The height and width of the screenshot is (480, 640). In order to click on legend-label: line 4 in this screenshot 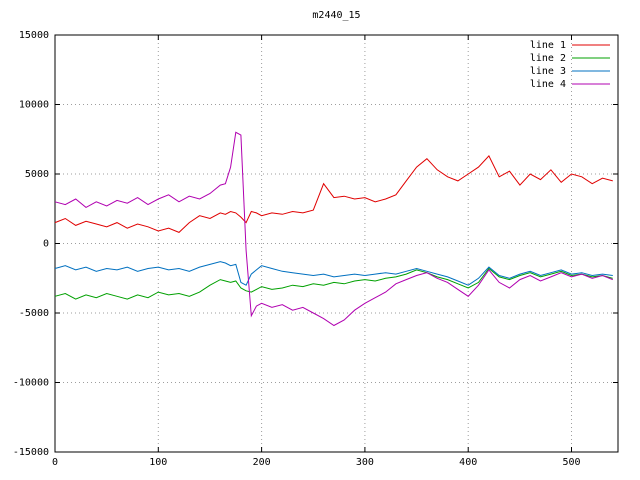, I will do `click(548, 84)`.